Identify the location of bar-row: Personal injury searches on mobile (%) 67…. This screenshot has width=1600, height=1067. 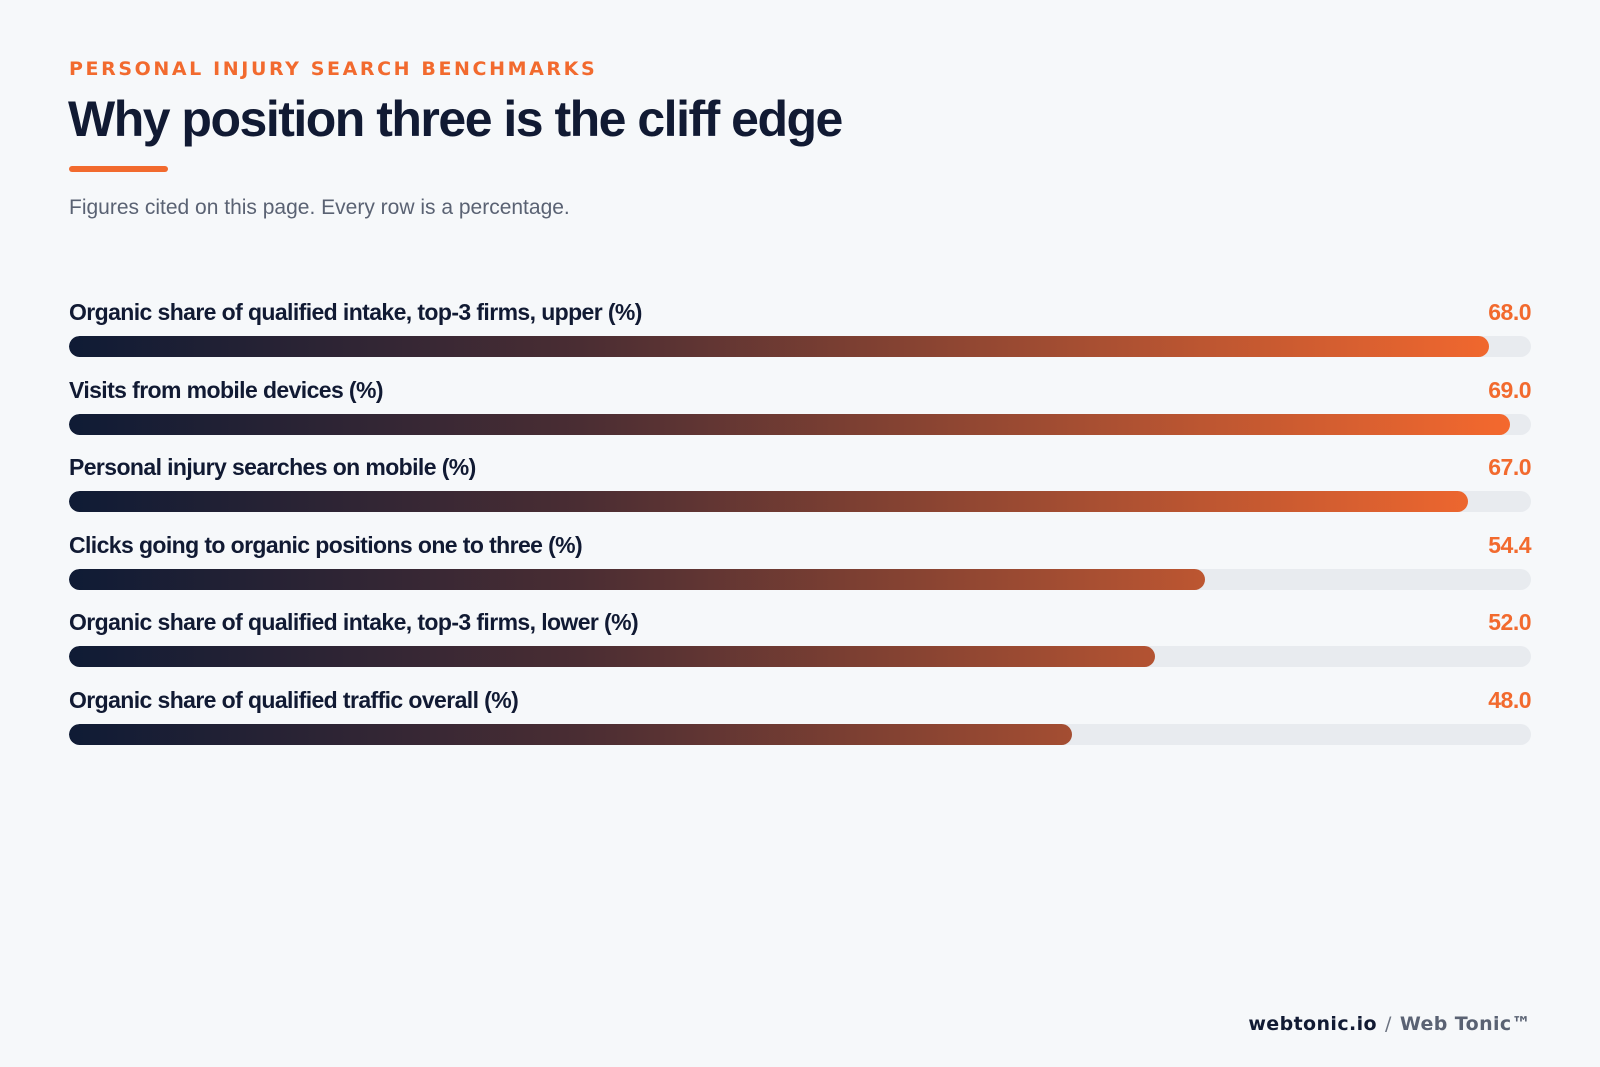
(800, 487).